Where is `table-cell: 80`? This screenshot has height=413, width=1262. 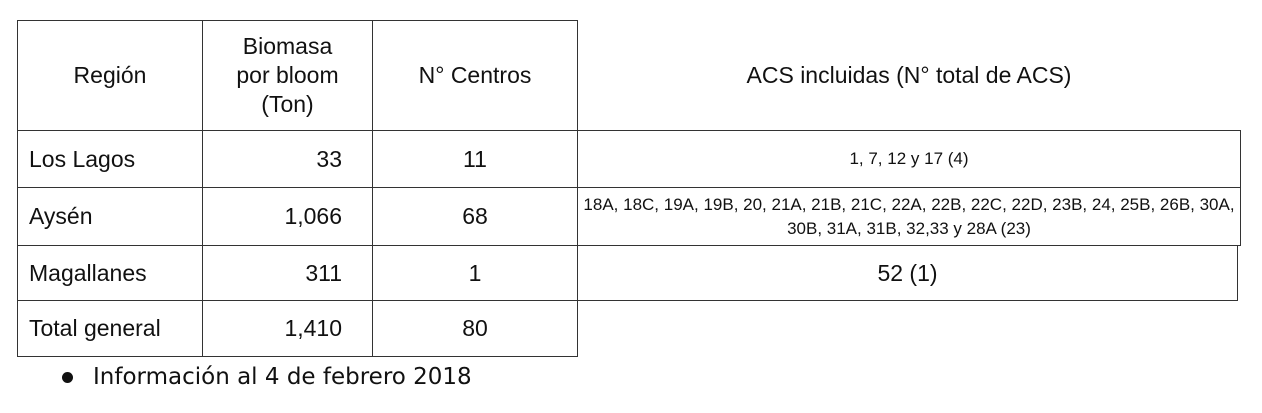 table-cell: 80 is located at coordinates (475, 328).